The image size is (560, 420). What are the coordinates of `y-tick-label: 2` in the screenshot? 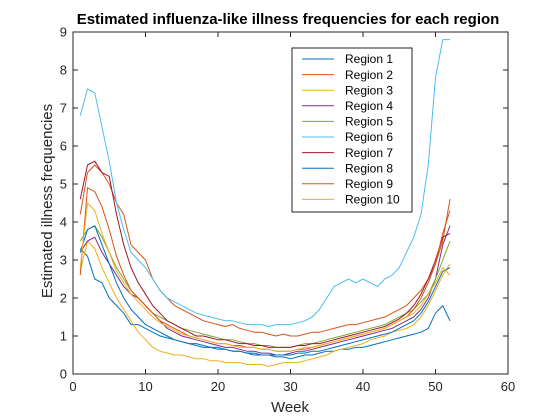 It's located at (63, 298).